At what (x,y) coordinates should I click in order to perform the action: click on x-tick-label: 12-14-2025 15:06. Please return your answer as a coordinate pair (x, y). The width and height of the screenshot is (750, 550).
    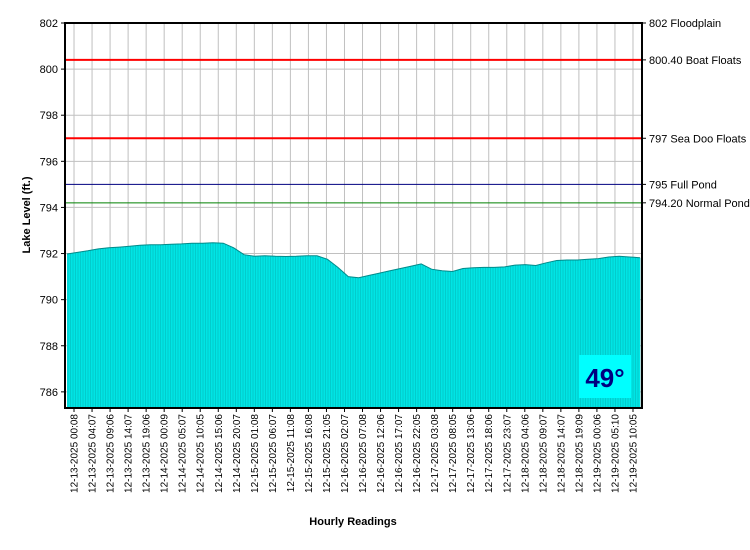
    Looking at the image, I should click on (219, 453).